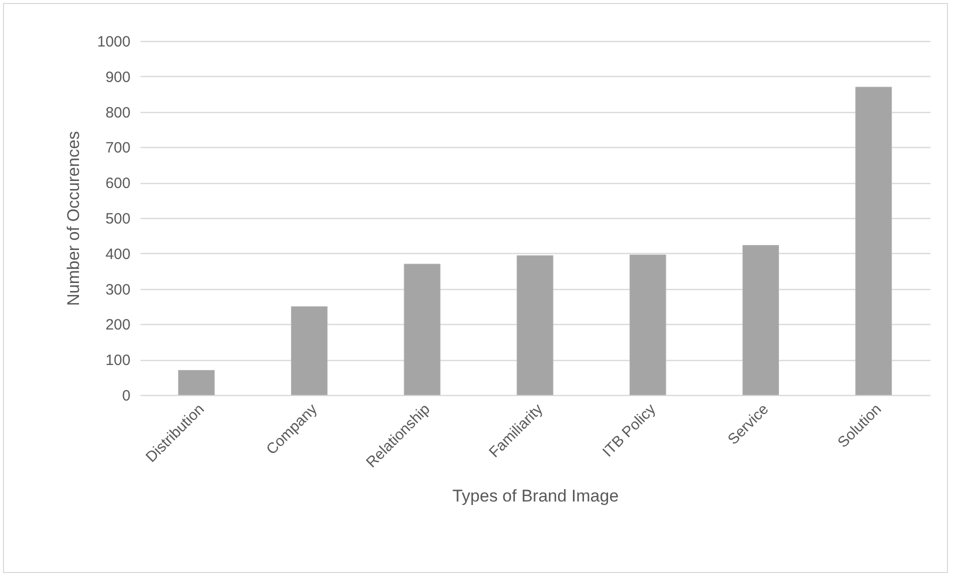 The height and width of the screenshot is (579, 955). I want to click on y-tick-label: 0, so click(126, 396).